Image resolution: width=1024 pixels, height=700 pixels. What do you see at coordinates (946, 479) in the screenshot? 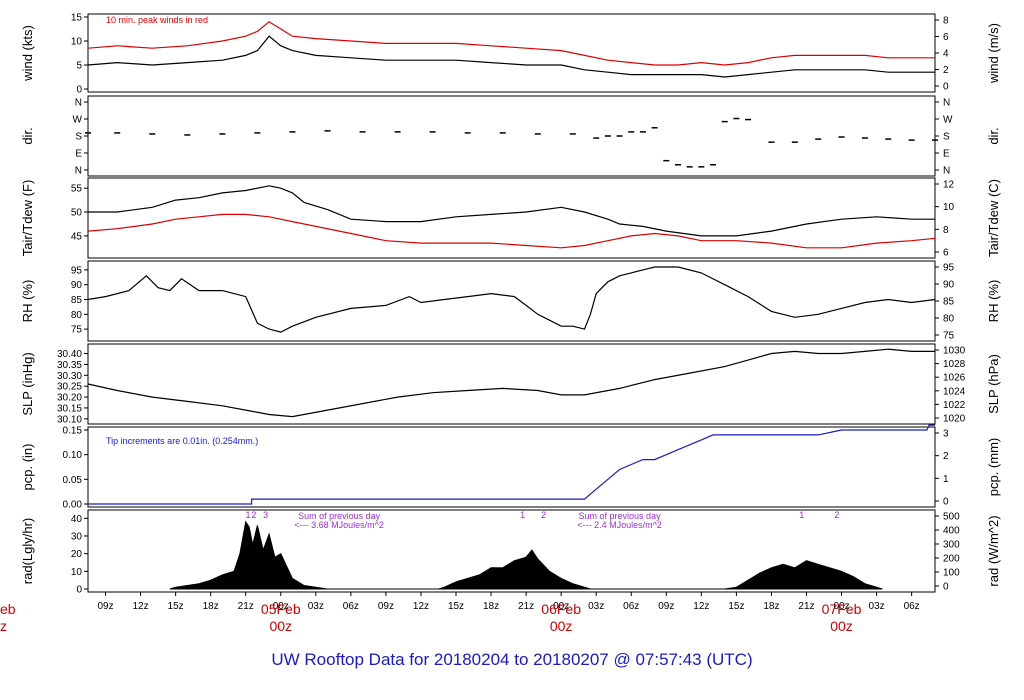
I see `pcp-right-tick-label: 1` at bounding box center [946, 479].